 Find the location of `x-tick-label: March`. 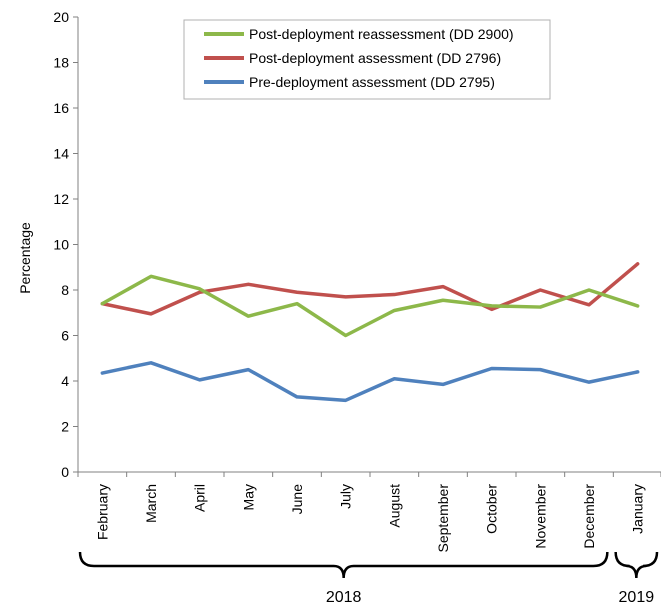

x-tick-label: March is located at coordinates (151, 503).